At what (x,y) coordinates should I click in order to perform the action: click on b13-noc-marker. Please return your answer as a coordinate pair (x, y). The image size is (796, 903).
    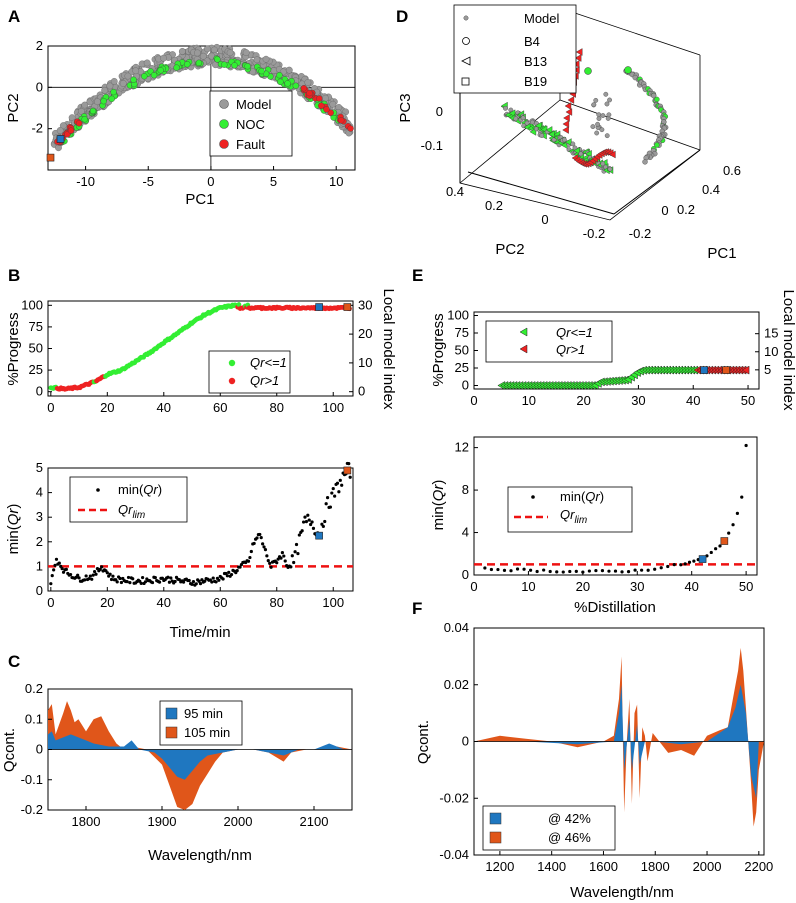
    Looking at the image, I should click on (576, 150).